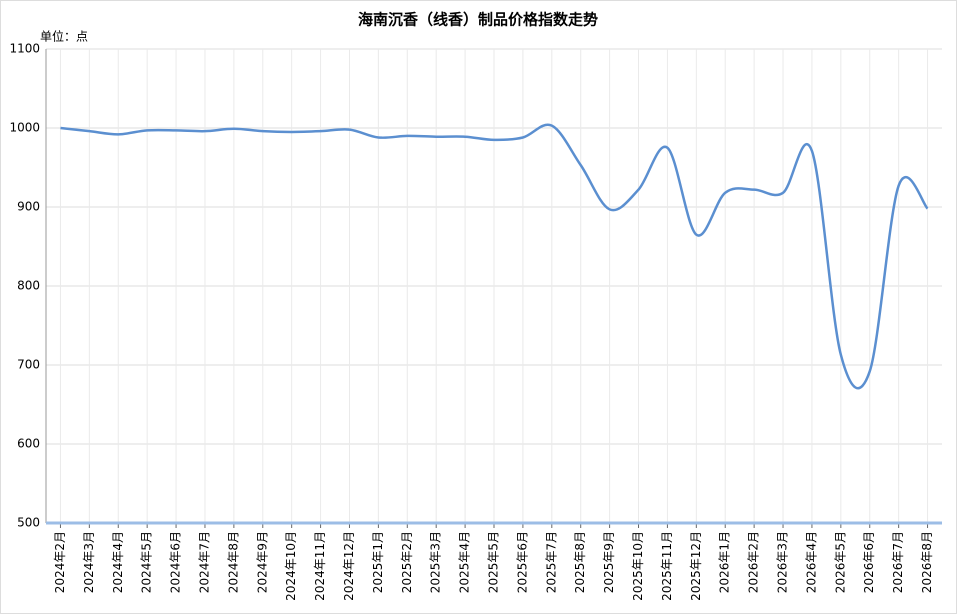 The height and width of the screenshot is (614, 957). I want to click on x-tick-label: 2025年1月, so click(378, 562).